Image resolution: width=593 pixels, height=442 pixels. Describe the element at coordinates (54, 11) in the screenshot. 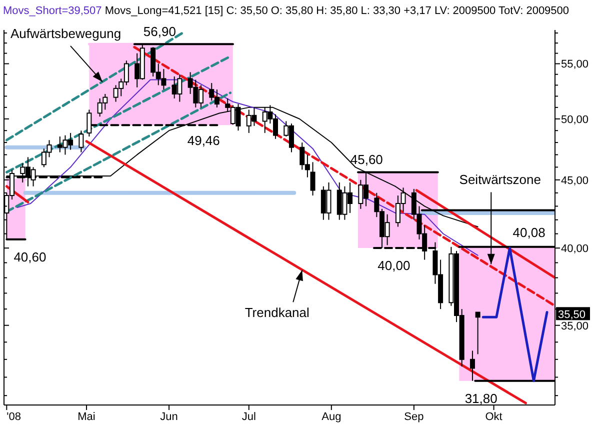

I see `text: Movs_Short=39,507` at that location.